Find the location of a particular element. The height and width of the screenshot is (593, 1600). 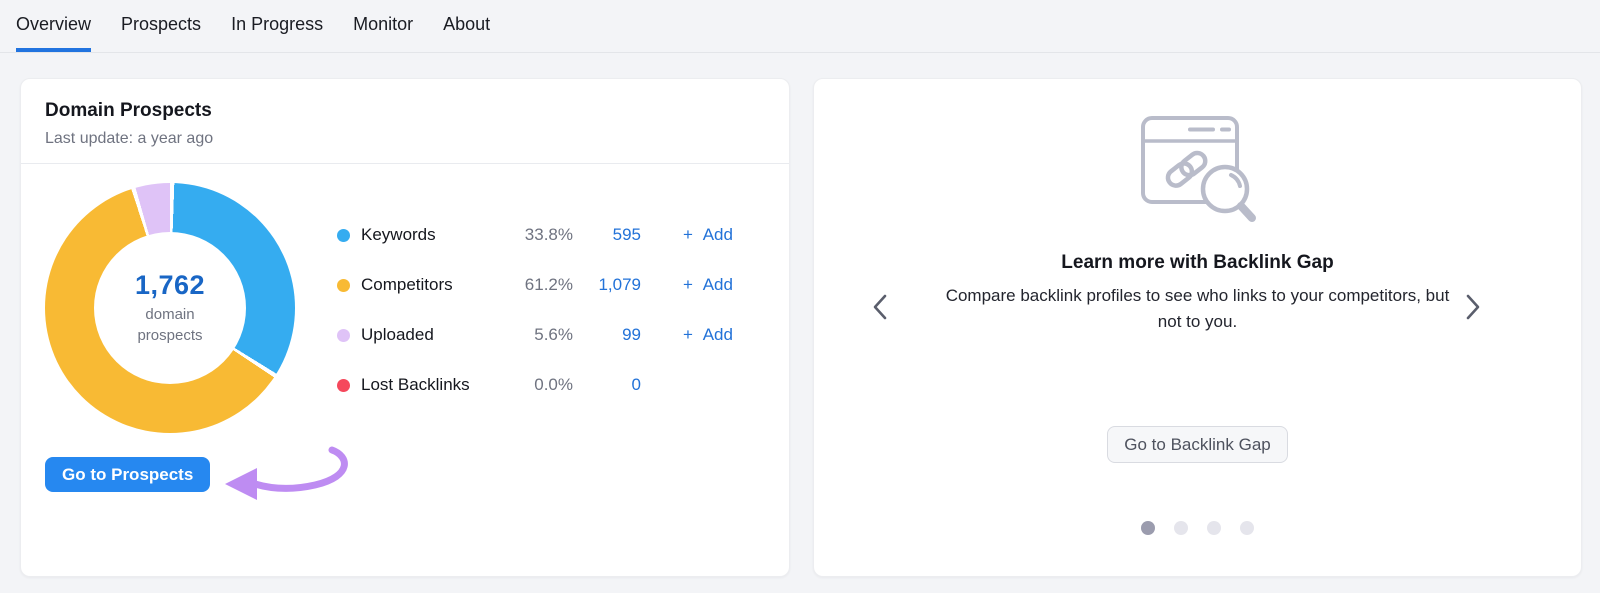

domain-prospects-donut-chart: 1,762 domain prospects is located at coordinates (170, 308).